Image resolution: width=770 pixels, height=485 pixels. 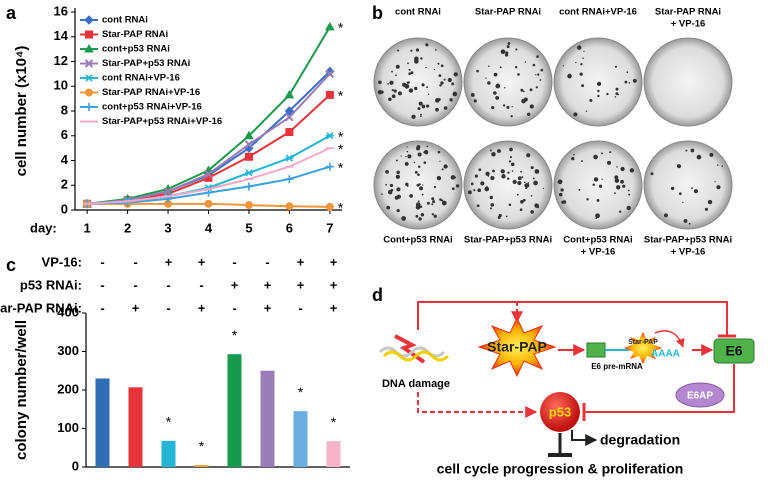 I want to click on bar, so click(x=234, y=410).